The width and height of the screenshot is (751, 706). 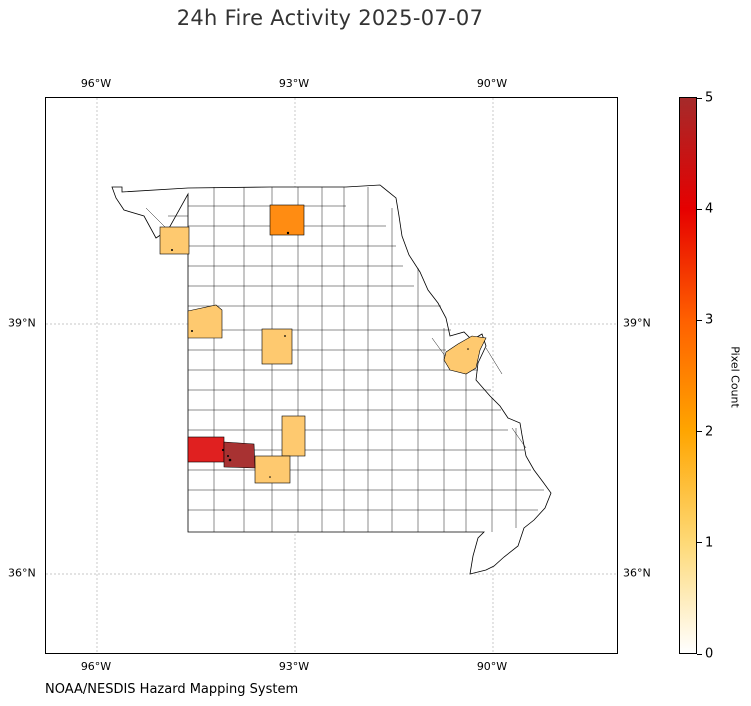 What do you see at coordinates (709, 209) in the screenshot?
I see `colorbar-tick-label: 4` at bounding box center [709, 209].